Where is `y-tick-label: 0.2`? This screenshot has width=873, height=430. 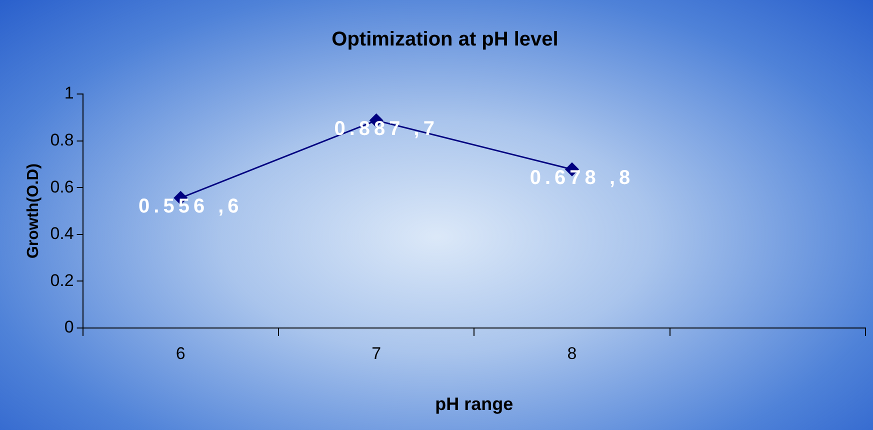 y-tick-label: 0.2 is located at coordinates (62, 280).